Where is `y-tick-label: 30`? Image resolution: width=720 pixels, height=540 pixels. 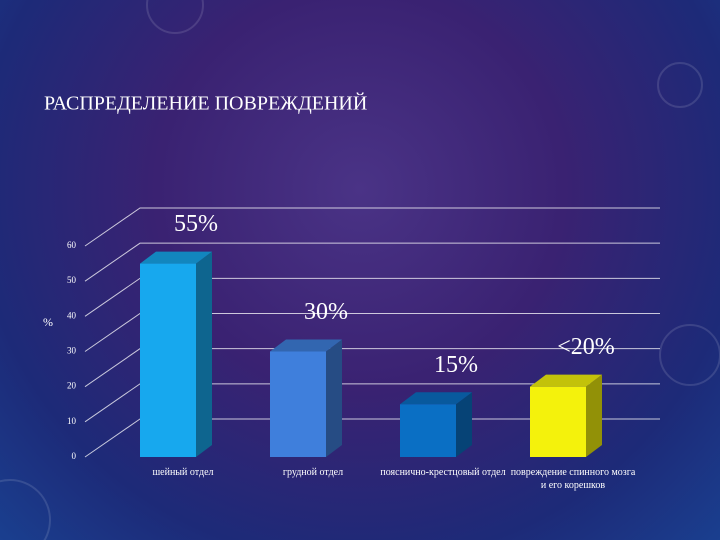
y-tick-label: 30 is located at coordinates (72, 351).